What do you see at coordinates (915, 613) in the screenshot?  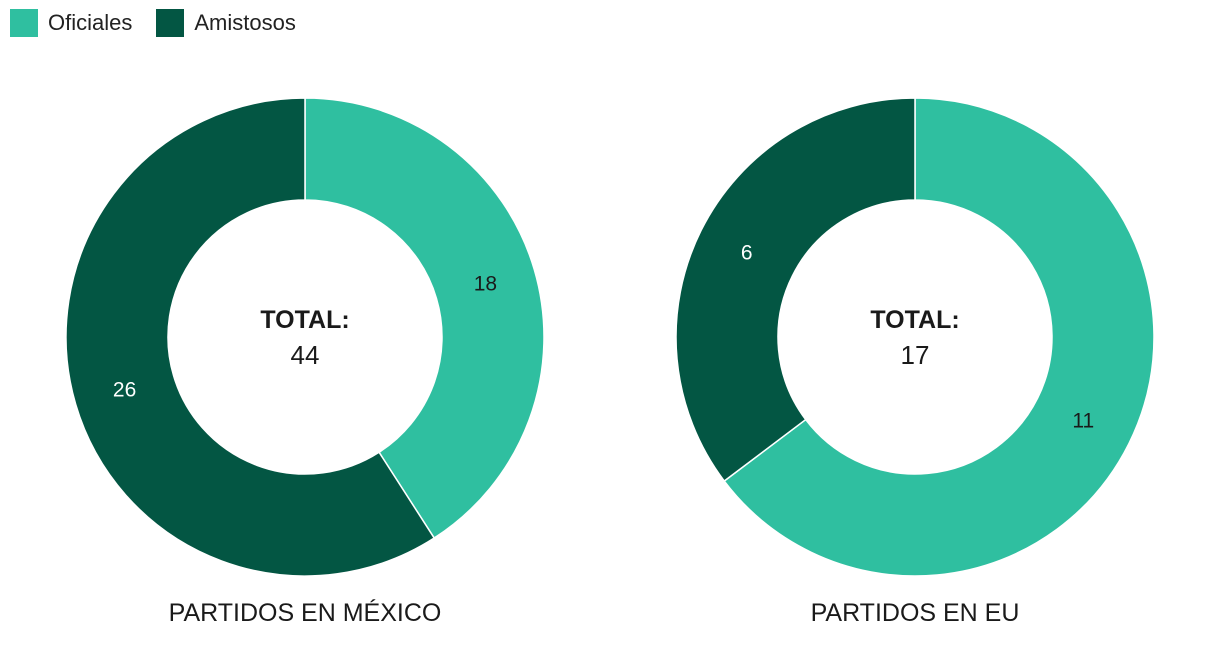 I see `chart-title-eu: PARTIDOS EN EU` at bounding box center [915, 613].